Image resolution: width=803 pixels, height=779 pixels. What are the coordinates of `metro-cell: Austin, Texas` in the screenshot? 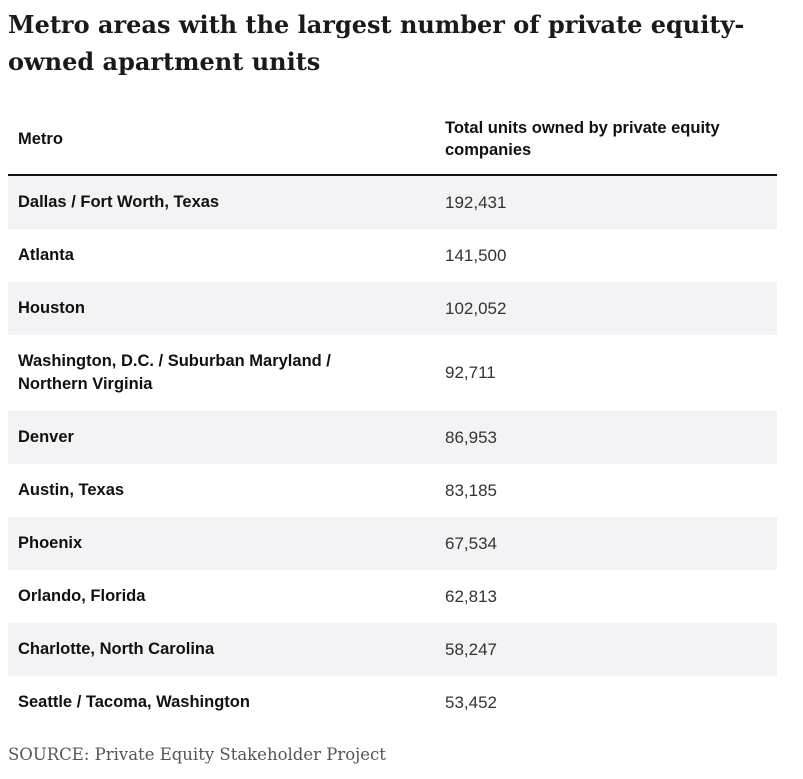 It's located at (71, 490).